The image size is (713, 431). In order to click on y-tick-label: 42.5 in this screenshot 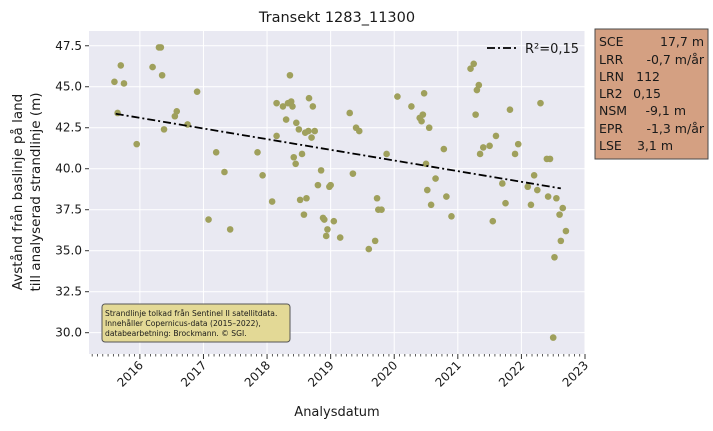, I will do `click(68, 128)`.